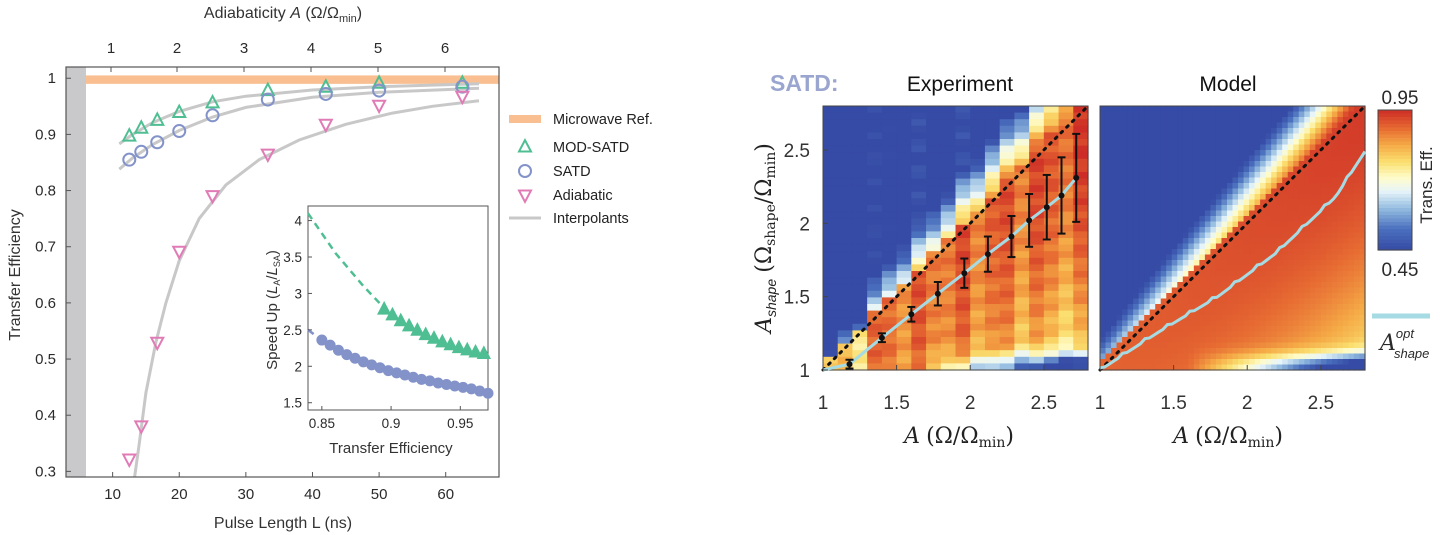  Describe the element at coordinates (45, 471) in the screenshot. I see `y-tick-label: 0.3` at that location.